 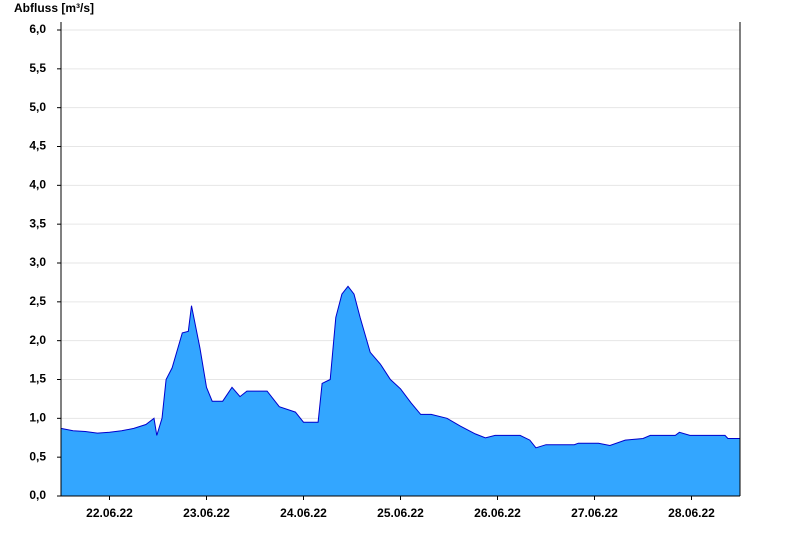 I want to click on y-axis-label: Abfluss [m³/s], so click(x=54, y=8).